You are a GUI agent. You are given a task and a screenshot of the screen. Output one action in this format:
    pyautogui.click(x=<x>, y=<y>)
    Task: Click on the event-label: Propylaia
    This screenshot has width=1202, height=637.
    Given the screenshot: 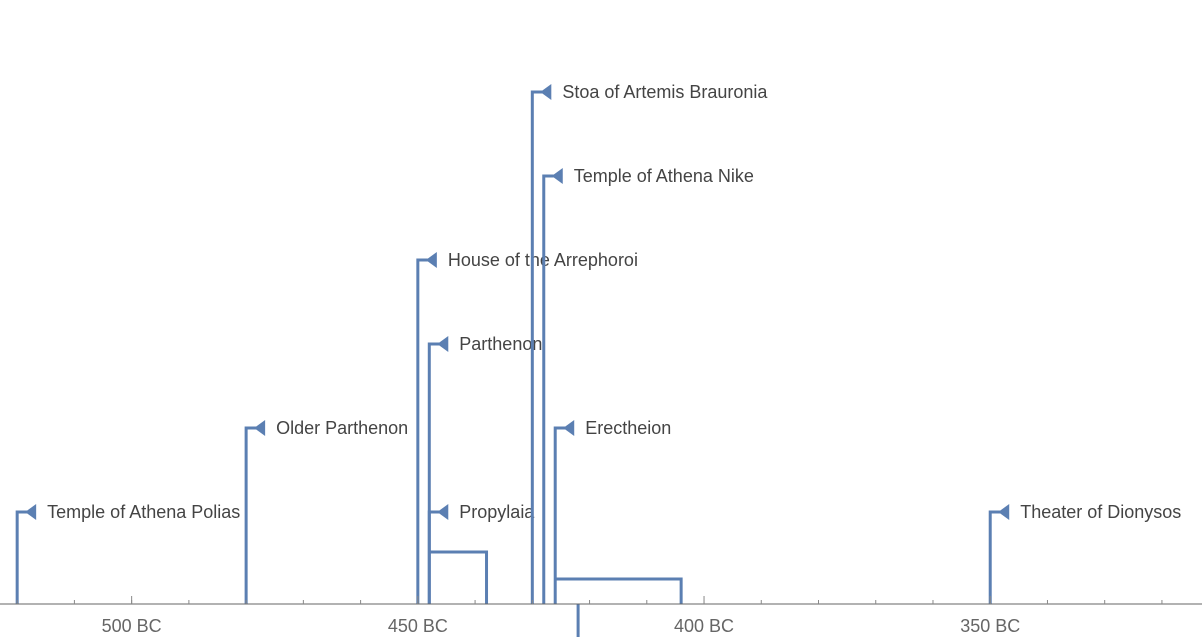 What is the action you would take?
    pyautogui.click(x=497, y=512)
    